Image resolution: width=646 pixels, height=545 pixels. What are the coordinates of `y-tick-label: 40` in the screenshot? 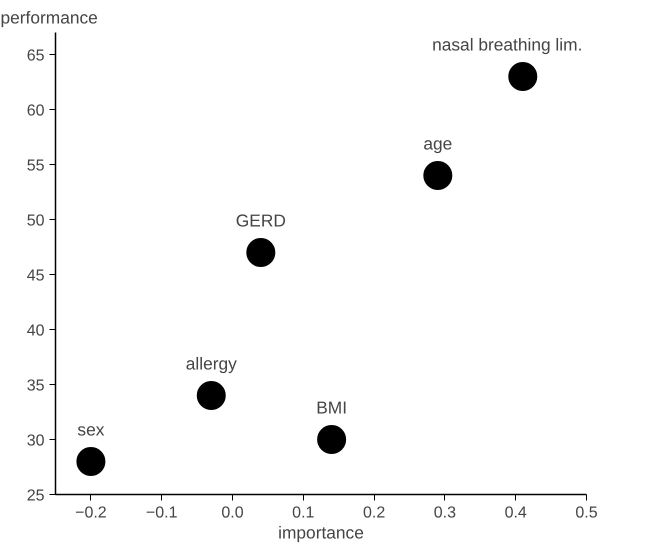 It's located at (35, 331).